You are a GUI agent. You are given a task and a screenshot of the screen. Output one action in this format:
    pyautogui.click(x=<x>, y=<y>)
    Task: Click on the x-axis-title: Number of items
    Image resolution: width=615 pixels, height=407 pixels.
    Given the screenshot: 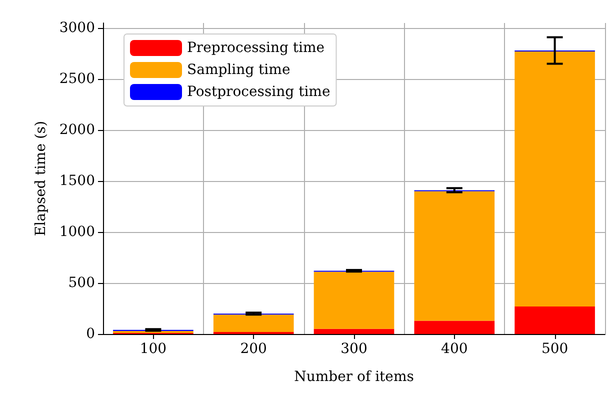 What is the action you would take?
    pyautogui.click(x=354, y=377)
    